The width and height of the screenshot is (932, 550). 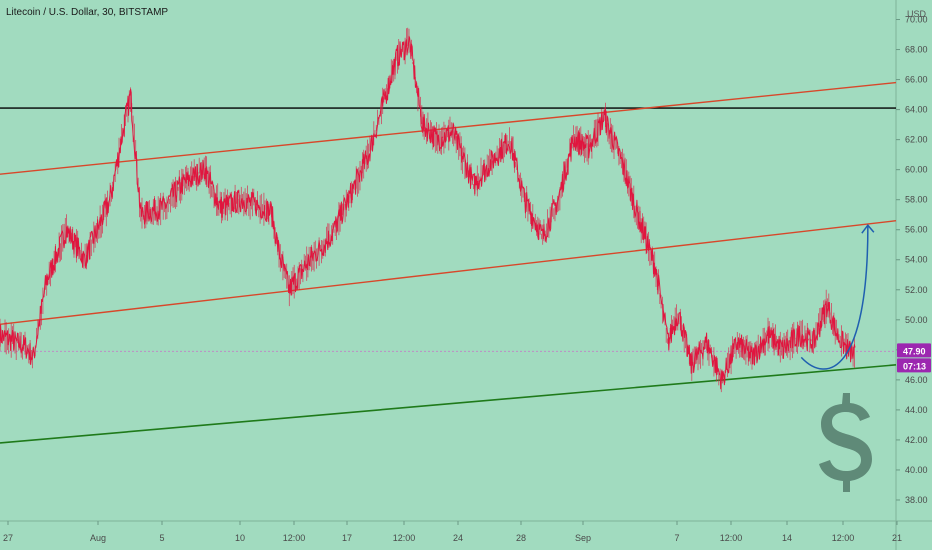 What do you see at coordinates (787, 538) in the screenshot?
I see `x-tick-label: 14` at bounding box center [787, 538].